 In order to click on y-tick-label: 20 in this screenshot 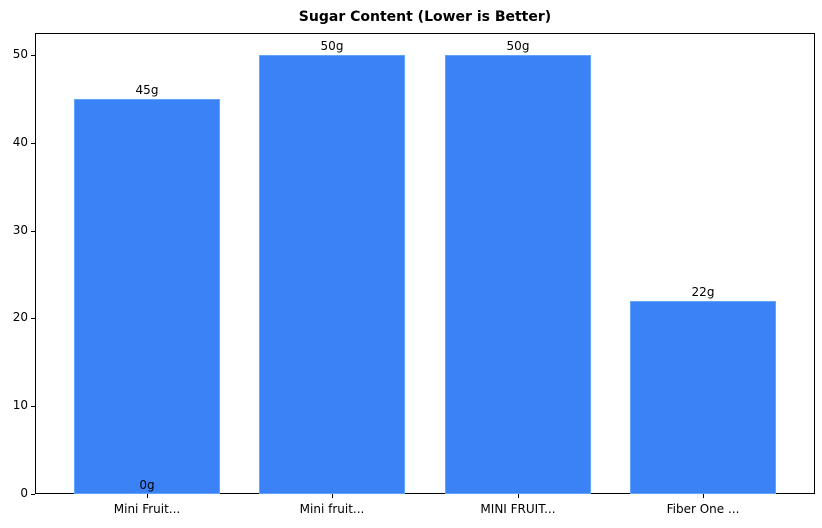, I will do `click(20, 317)`.